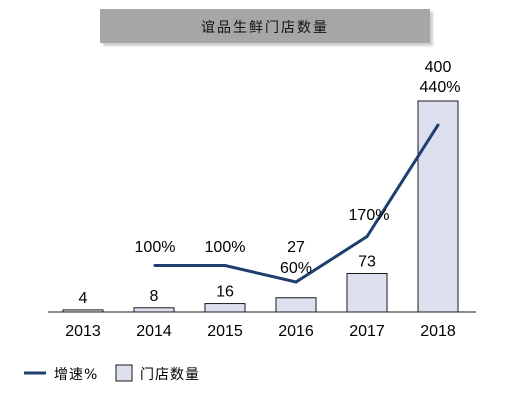  What do you see at coordinates (296, 282) in the screenshot?
I see `growth-point-2016` at bounding box center [296, 282].